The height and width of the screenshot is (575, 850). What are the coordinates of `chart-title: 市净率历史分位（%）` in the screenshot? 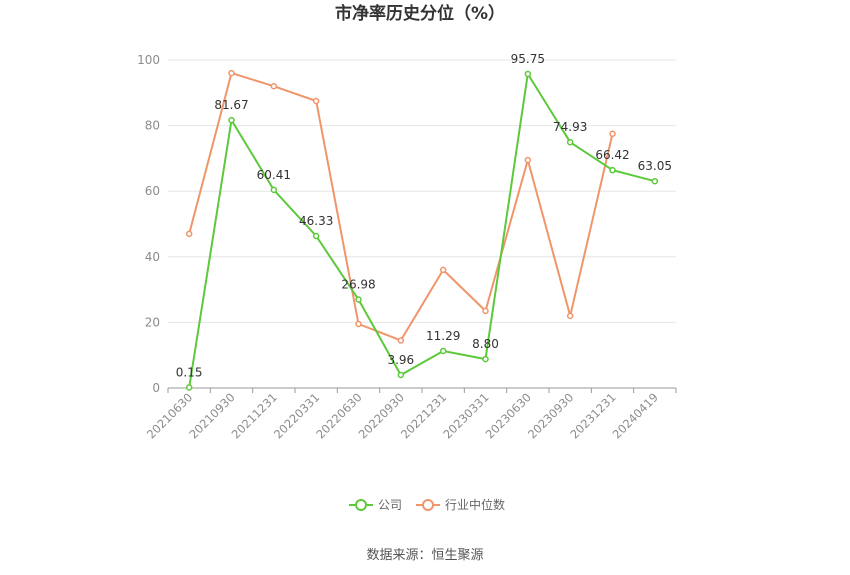 It's located at (420, 13).